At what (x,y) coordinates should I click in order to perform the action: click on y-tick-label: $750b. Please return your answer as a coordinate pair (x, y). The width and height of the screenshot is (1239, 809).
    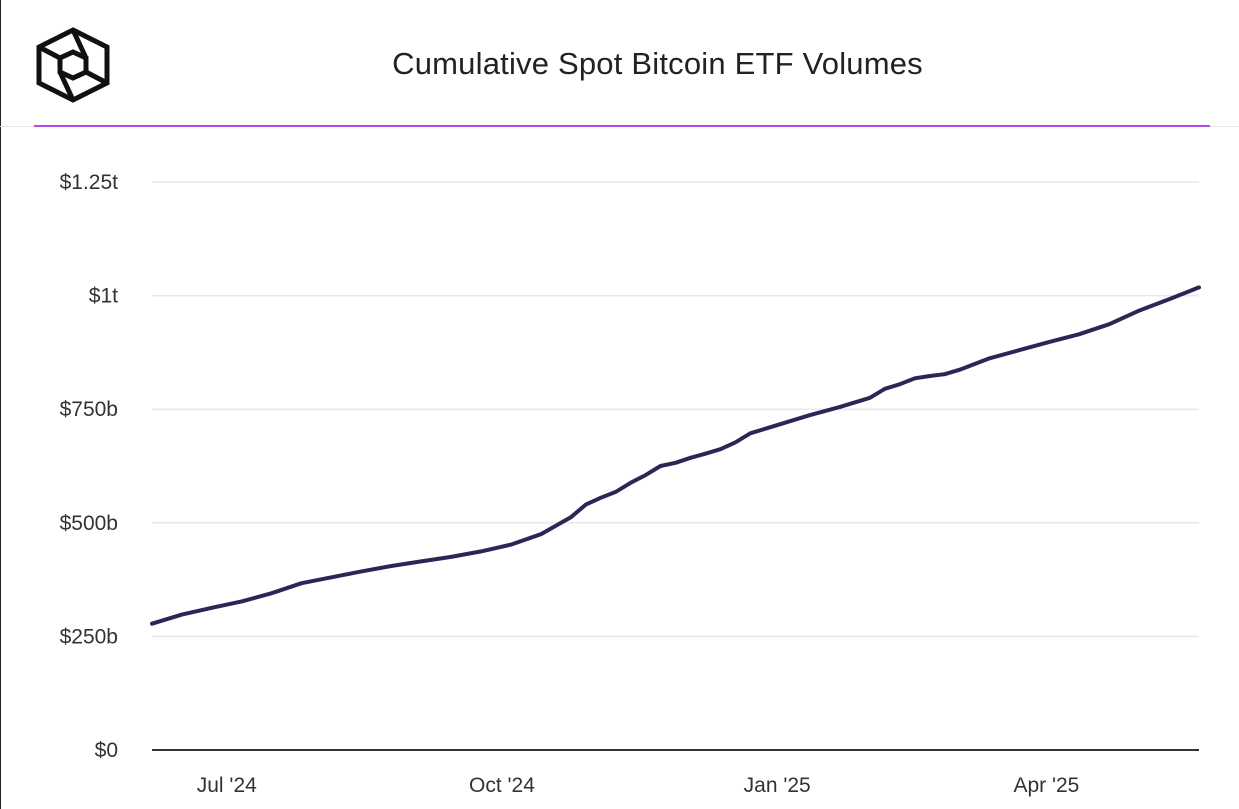
    Looking at the image, I should click on (89, 409).